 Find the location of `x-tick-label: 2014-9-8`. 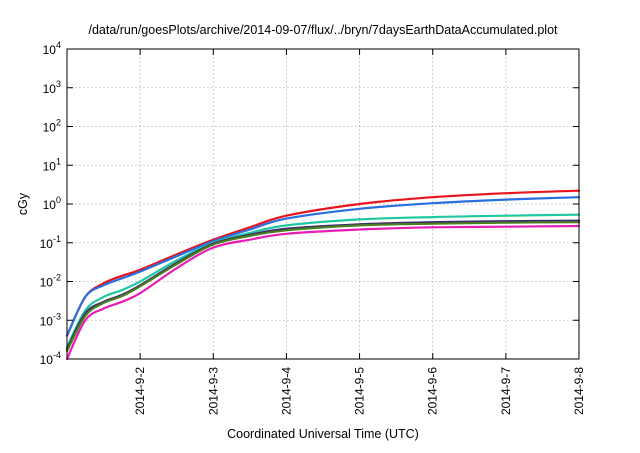

x-tick-label: 2014-9-8 is located at coordinates (579, 391).